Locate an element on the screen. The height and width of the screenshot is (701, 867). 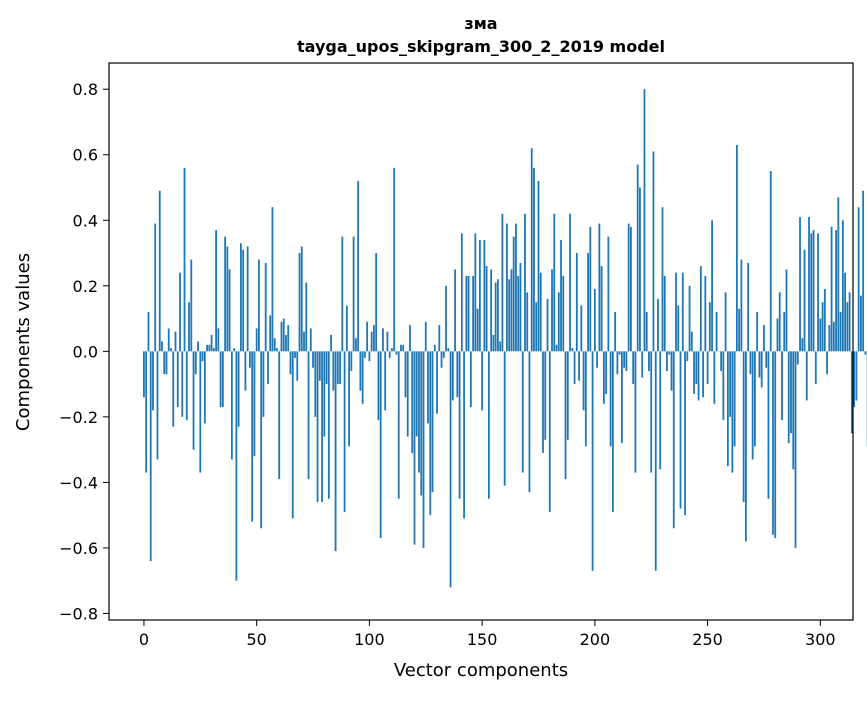
y-tick-label: 0.8 is located at coordinates (85, 89).